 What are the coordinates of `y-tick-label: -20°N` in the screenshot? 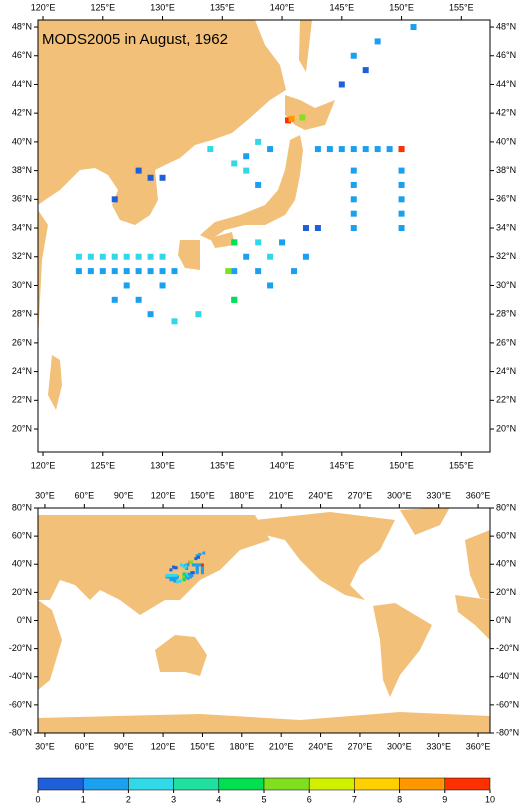 It's located at (20, 648).